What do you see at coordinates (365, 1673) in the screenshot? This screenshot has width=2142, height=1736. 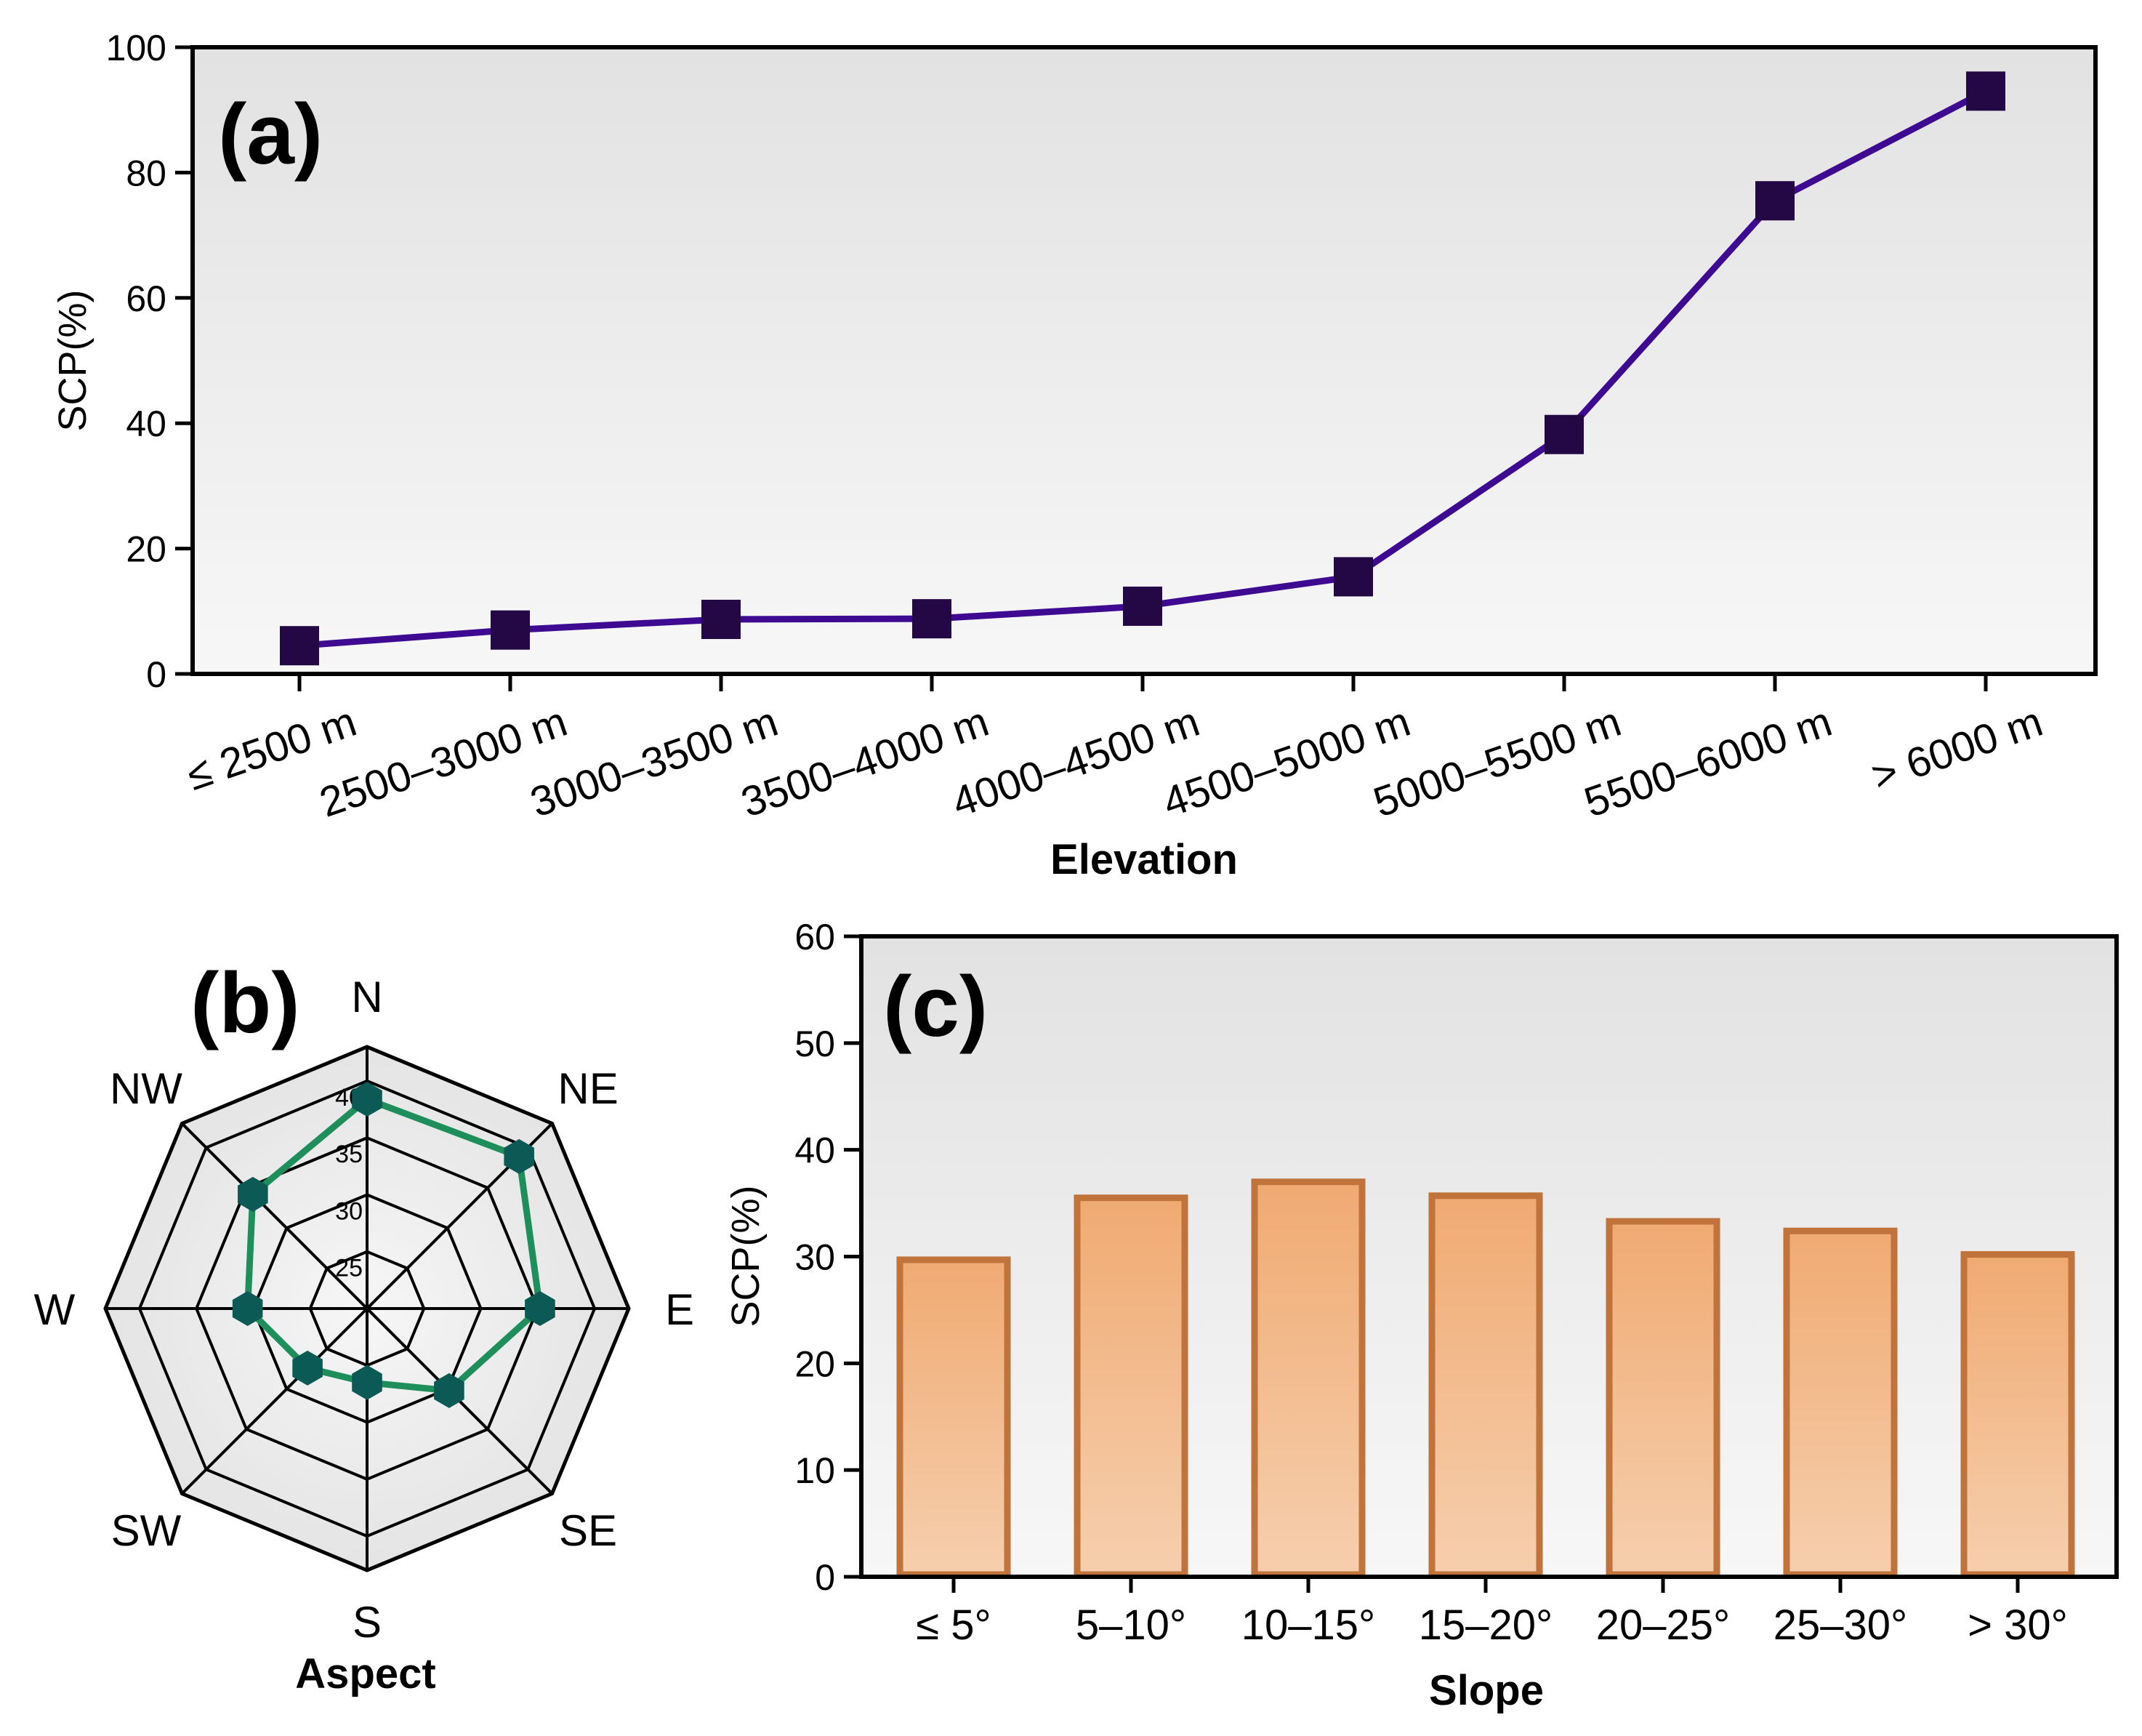 I see `x-axis-title: Aspect` at bounding box center [365, 1673].